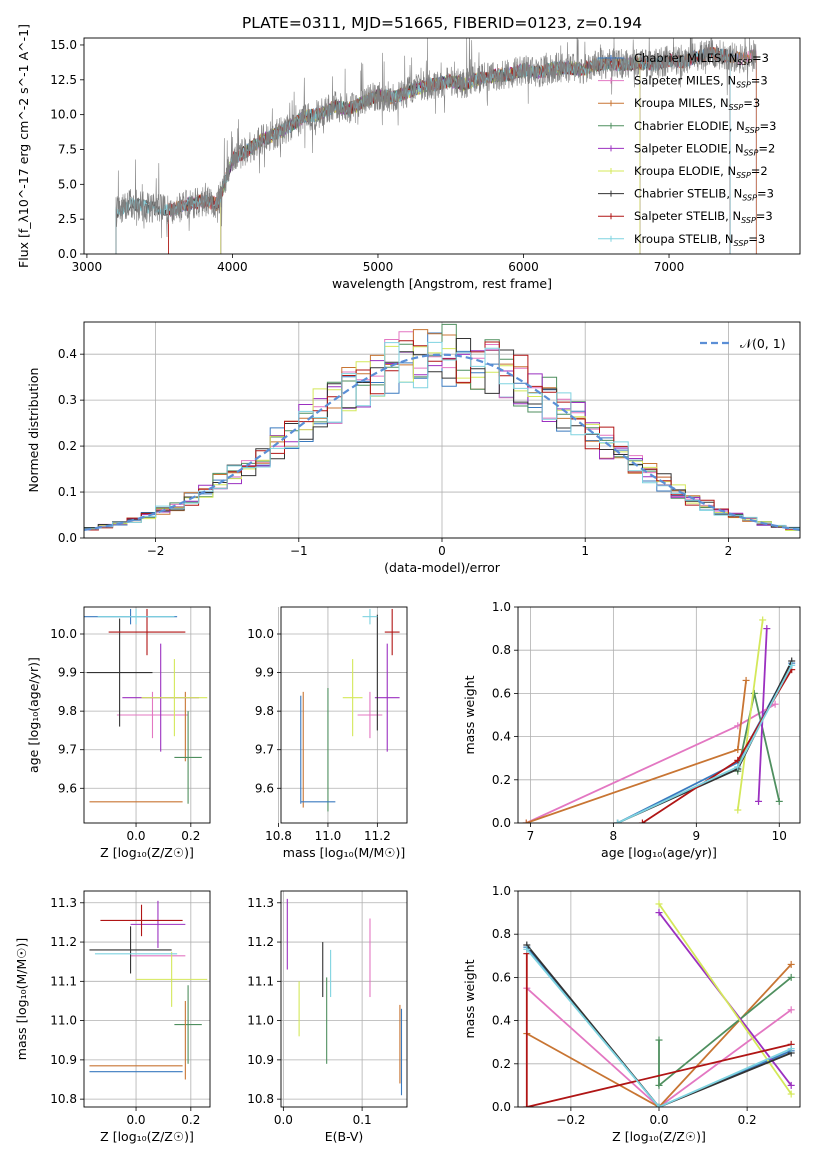  I want to click on legend-label: Chabrier ELODIE, NSSP=3, so click(705, 127).